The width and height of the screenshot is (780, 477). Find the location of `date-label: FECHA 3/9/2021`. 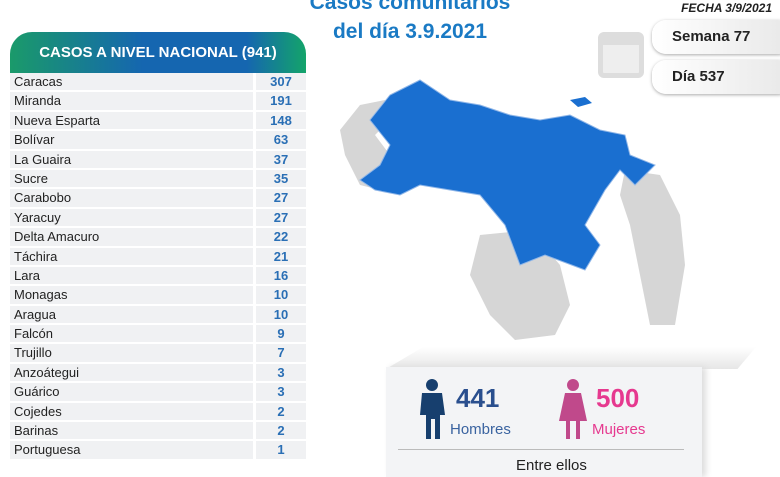

date-label: FECHA 3/9/2021 is located at coordinates (726, 8).